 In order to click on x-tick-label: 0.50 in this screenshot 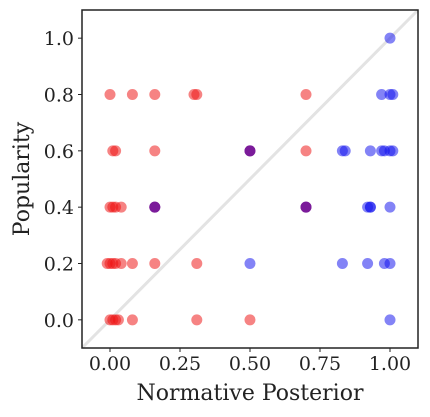, I will do `click(250, 364)`.